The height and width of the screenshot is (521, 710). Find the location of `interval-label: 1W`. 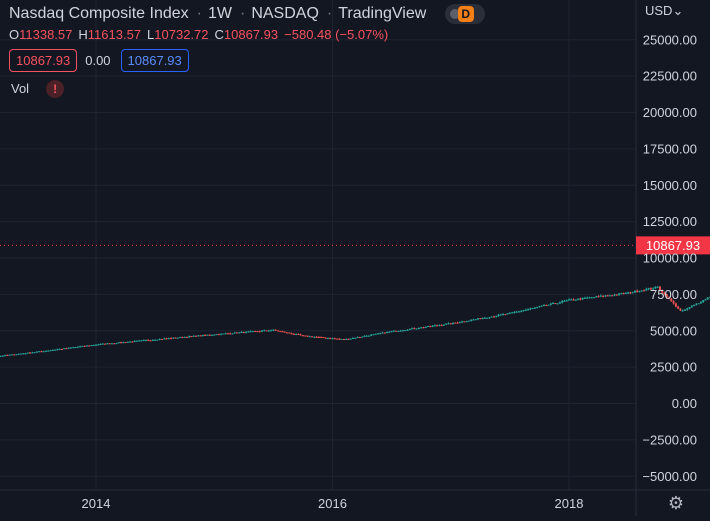

interval-label: 1W is located at coordinates (219, 14).